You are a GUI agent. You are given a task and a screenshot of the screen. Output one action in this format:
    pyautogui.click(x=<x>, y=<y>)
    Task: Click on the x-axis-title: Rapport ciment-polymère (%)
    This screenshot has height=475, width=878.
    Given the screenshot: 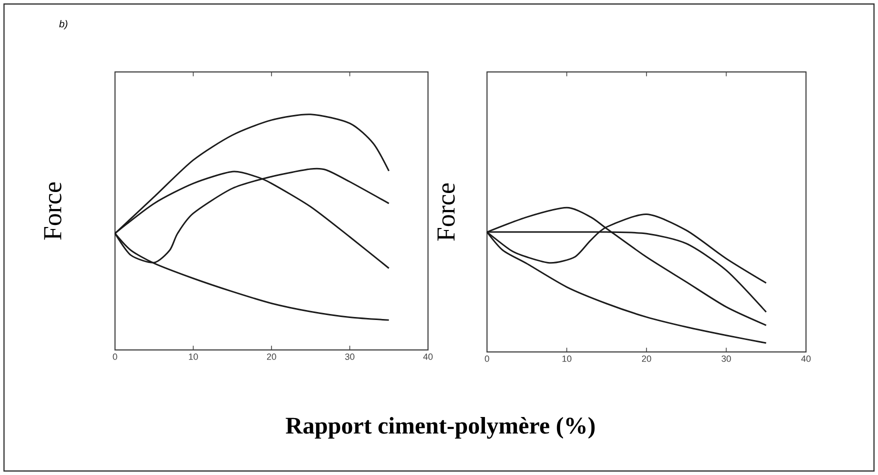 What is the action you would take?
    pyautogui.click(x=440, y=427)
    